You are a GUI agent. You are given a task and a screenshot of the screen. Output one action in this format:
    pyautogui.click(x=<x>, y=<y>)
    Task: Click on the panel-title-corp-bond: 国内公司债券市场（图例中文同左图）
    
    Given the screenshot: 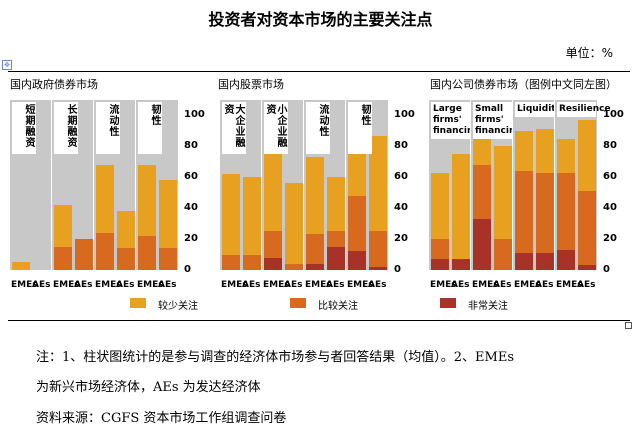 What is the action you would take?
    pyautogui.click(x=523, y=84)
    